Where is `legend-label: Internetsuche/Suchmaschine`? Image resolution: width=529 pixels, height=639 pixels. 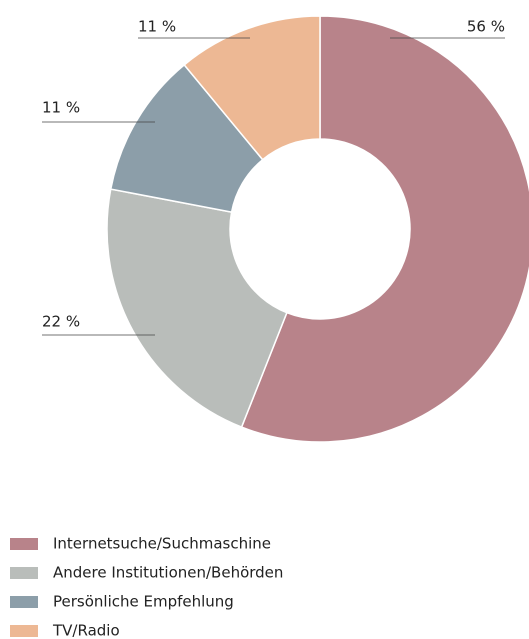
legend-label: Internetsuche/Suchmaschine is located at coordinates (162, 544).